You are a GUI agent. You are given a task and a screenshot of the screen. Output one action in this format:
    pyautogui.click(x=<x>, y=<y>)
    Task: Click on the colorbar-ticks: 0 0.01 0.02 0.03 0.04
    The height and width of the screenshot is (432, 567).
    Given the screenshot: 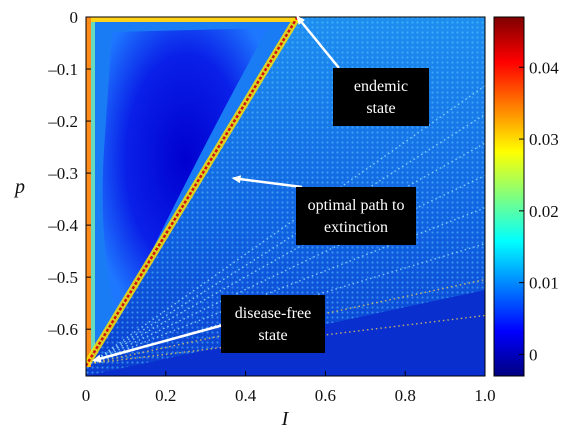 What is the action you would take?
    pyautogui.click(x=539, y=211)
    